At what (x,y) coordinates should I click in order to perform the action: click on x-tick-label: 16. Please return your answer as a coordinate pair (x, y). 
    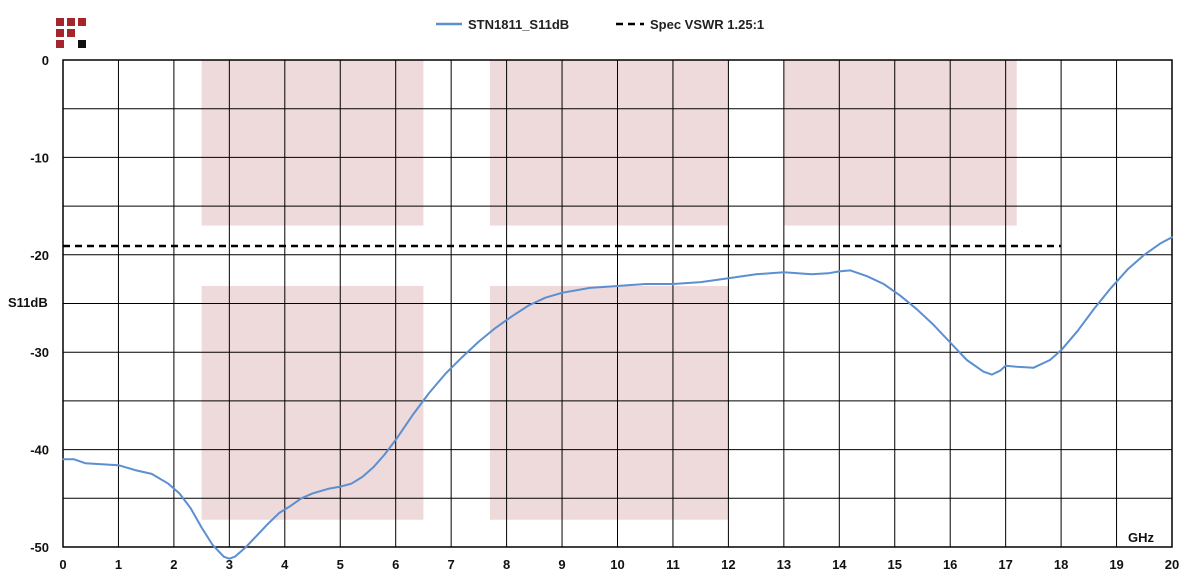
    Looking at the image, I should click on (950, 564).